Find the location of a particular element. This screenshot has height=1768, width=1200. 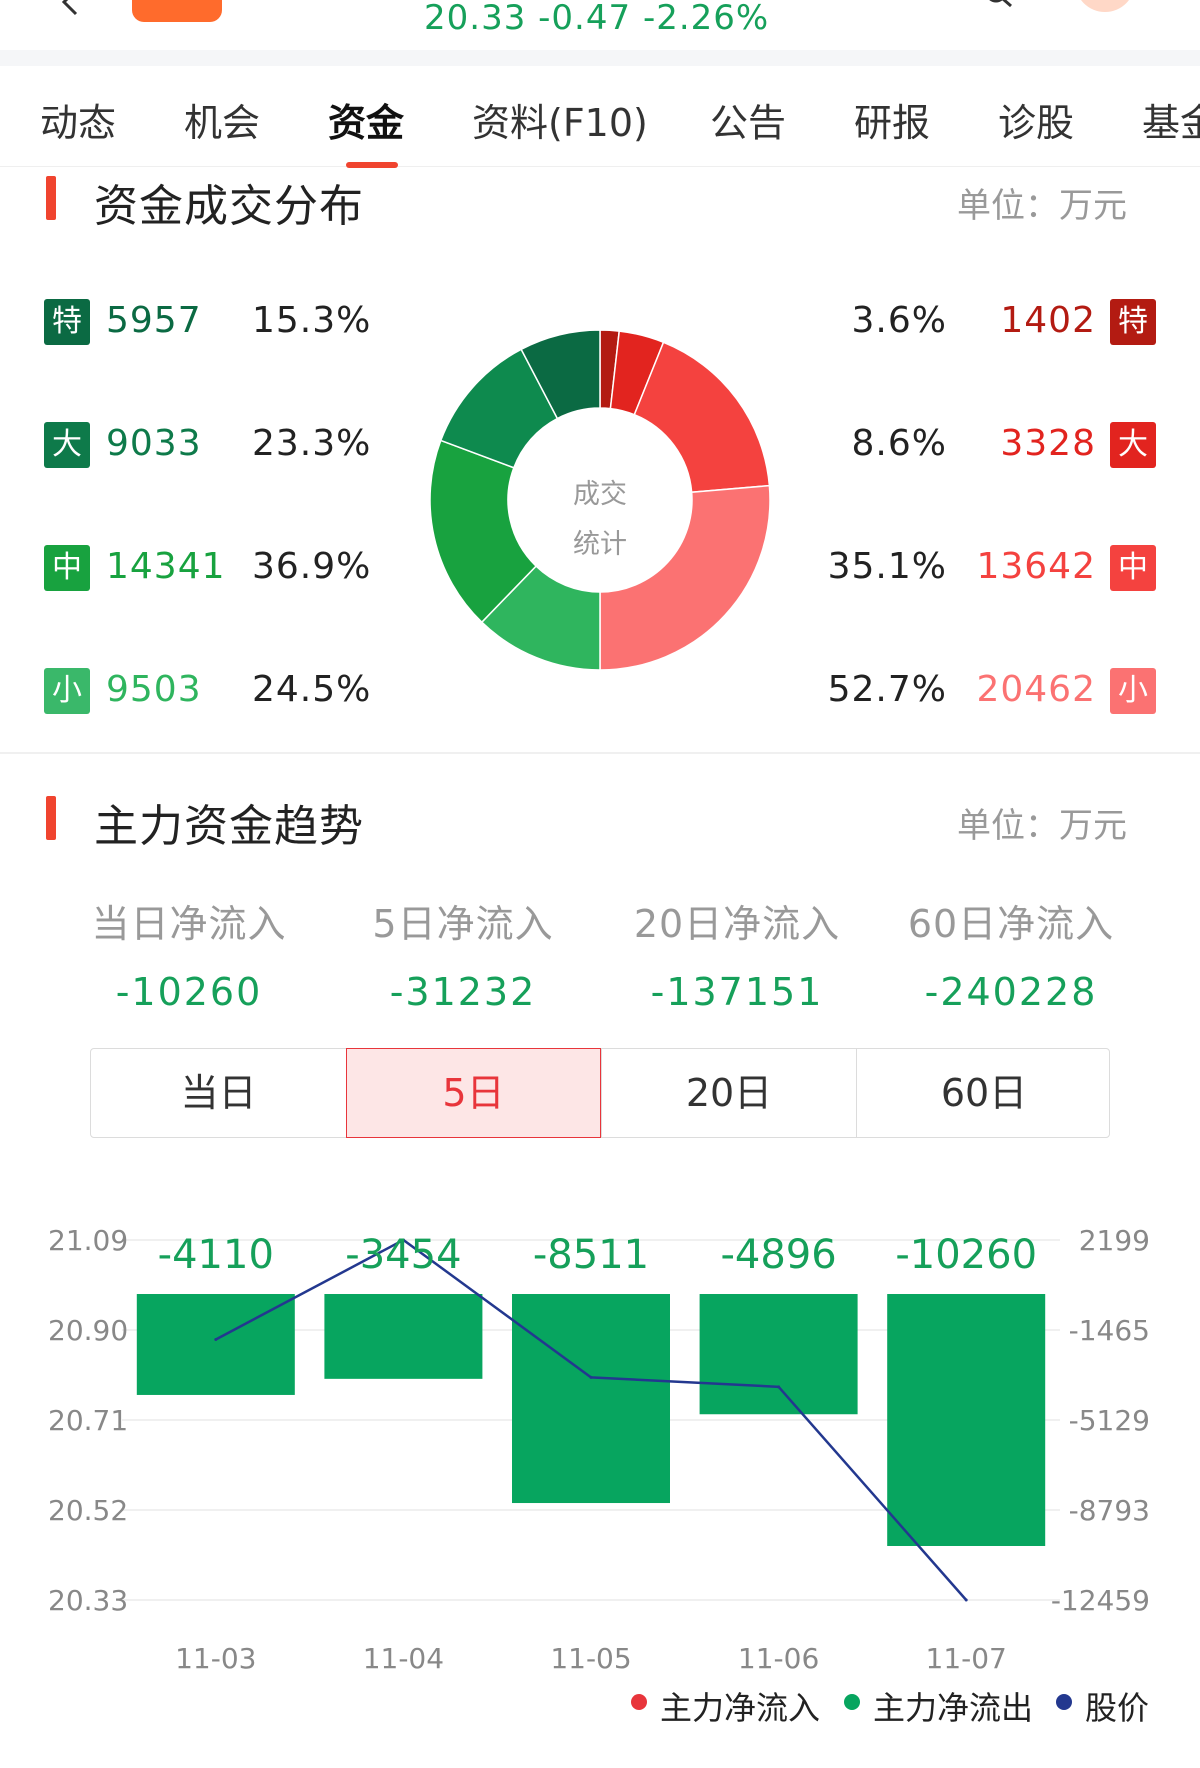

period-selector: 当日 5日 20日 60日 is located at coordinates (600, 1093).